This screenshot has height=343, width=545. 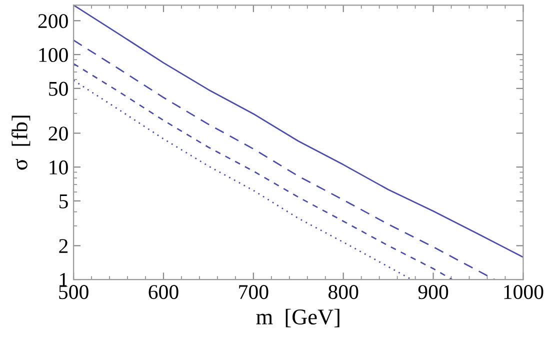 What do you see at coordinates (163, 292) in the screenshot?
I see `x-tick-label: 600` at bounding box center [163, 292].